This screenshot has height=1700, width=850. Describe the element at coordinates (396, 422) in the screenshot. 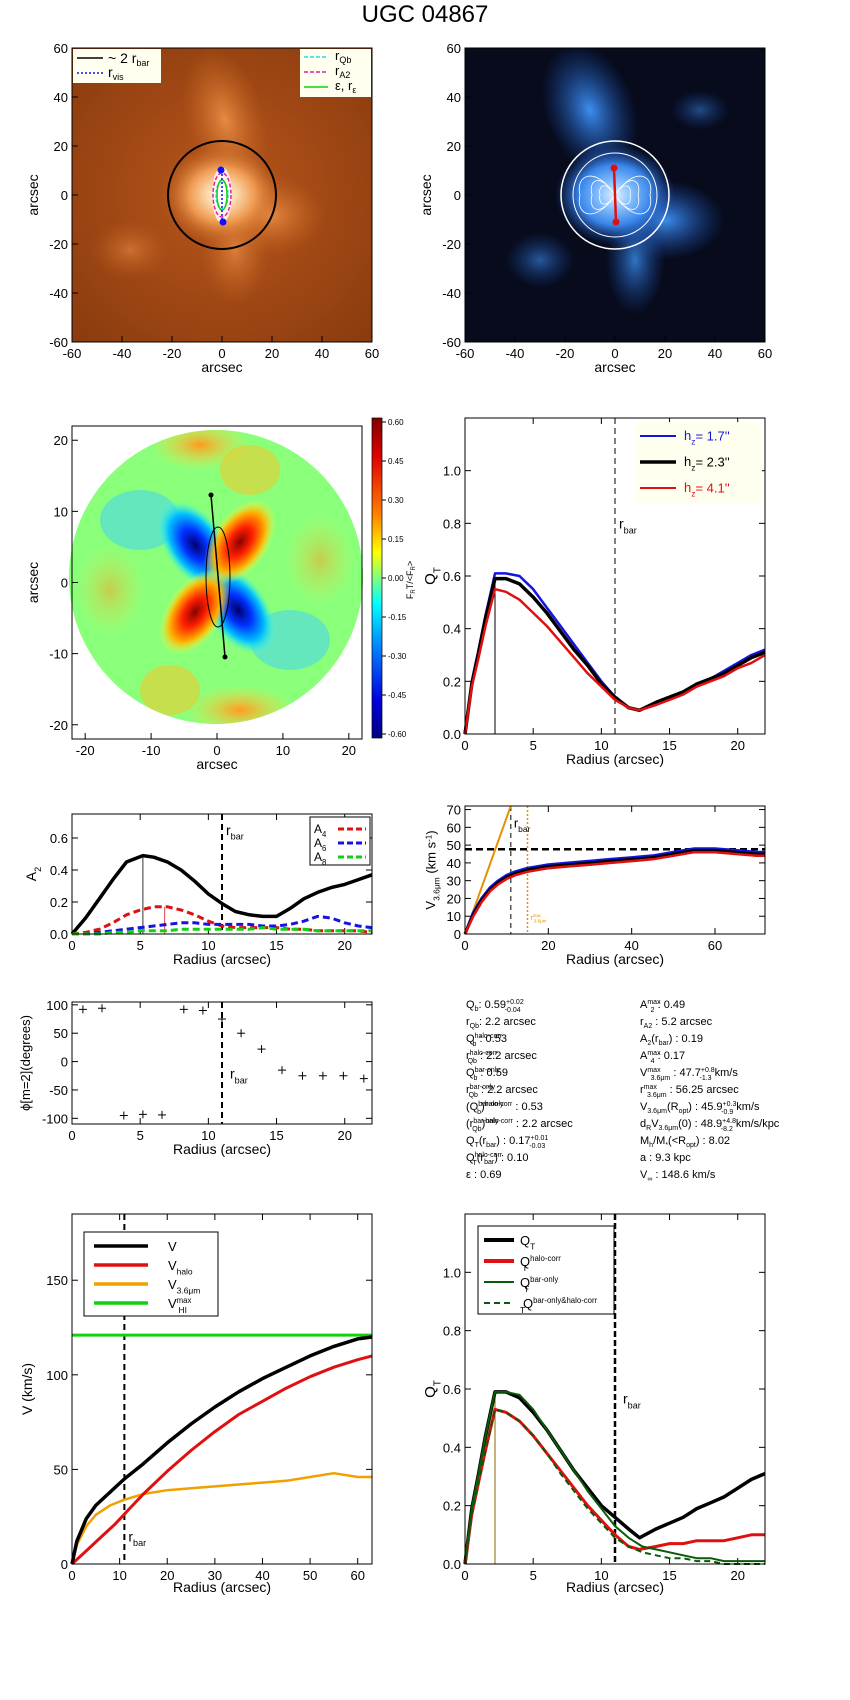

I see `colorbar-tick-label: 0.60` at that location.